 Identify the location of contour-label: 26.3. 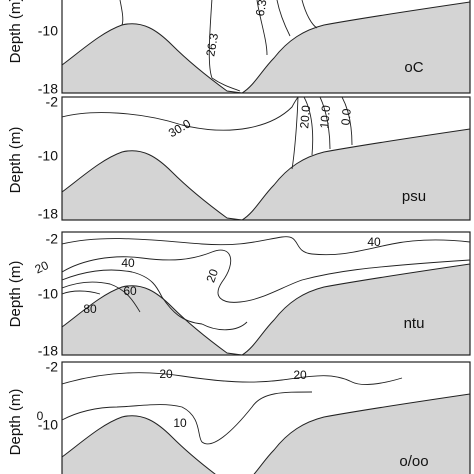
(212, 45).